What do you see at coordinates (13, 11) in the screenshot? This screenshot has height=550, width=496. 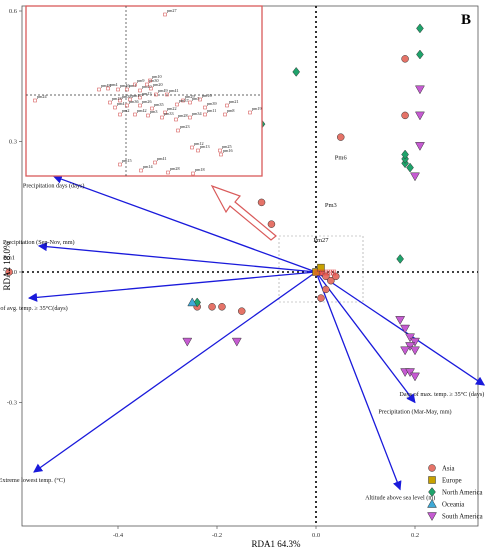 I see `y-tick-label: 0.6` at bounding box center [13, 11].